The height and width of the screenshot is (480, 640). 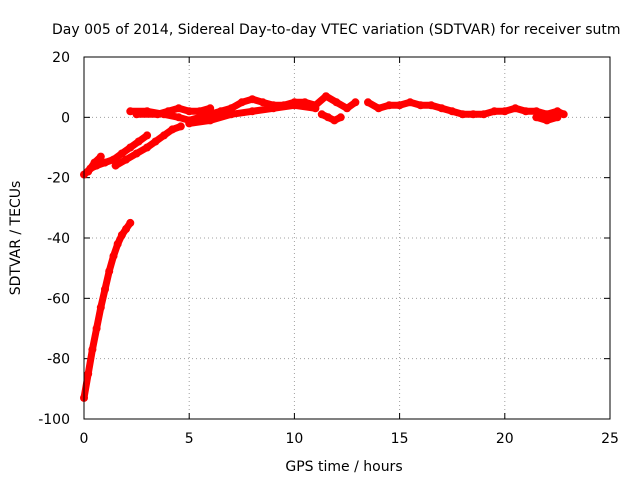 What do you see at coordinates (58, 239) in the screenshot?
I see `y-tick-label: -40` at bounding box center [58, 239].